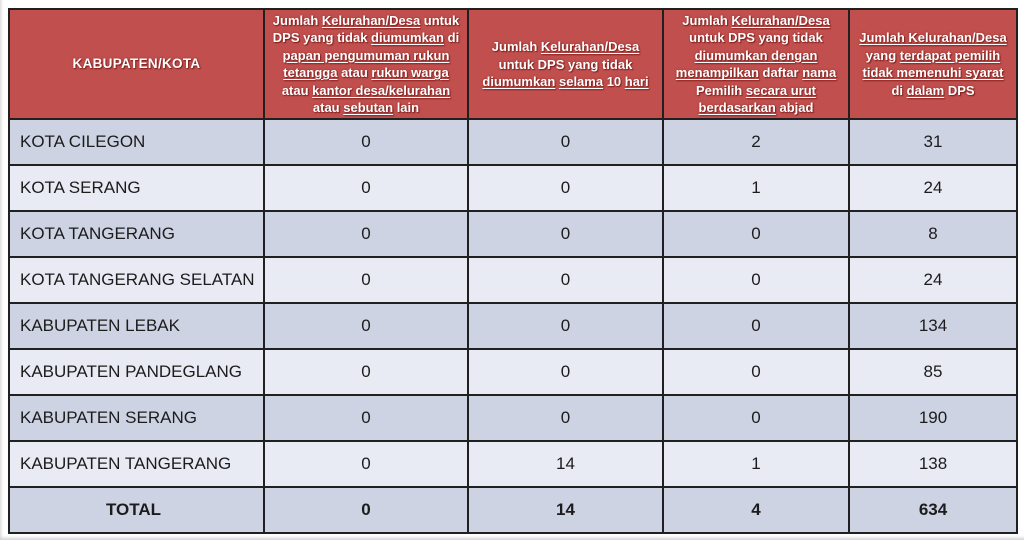 The image size is (1024, 540). What do you see at coordinates (366, 510) in the screenshot?
I see `total-value: 0` at bounding box center [366, 510].